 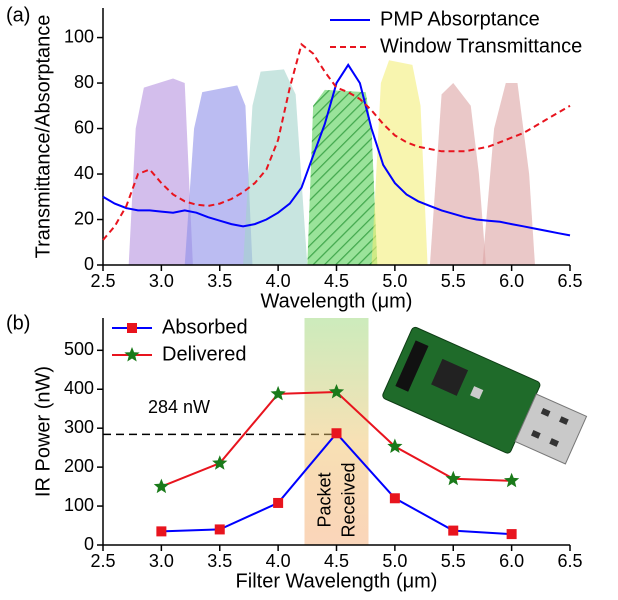 I want to click on y-tick-label: 40, so click(x=84, y=173).